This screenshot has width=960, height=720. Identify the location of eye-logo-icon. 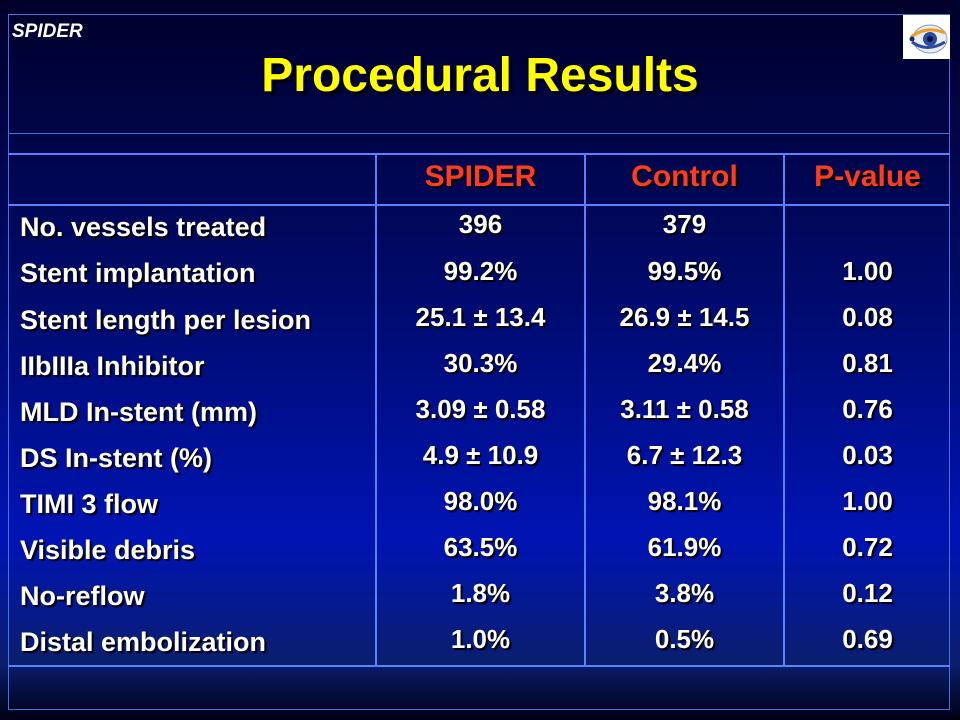
(926, 37).